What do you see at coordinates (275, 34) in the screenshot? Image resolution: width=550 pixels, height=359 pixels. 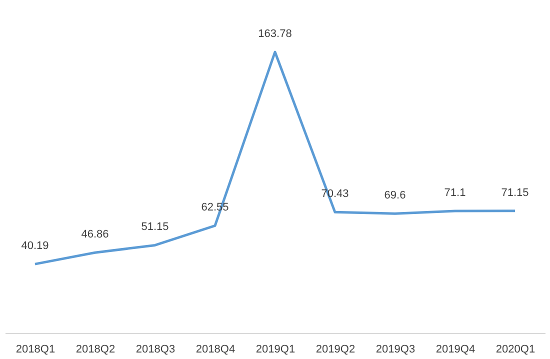 I see `data-label: 163.78` at bounding box center [275, 34].